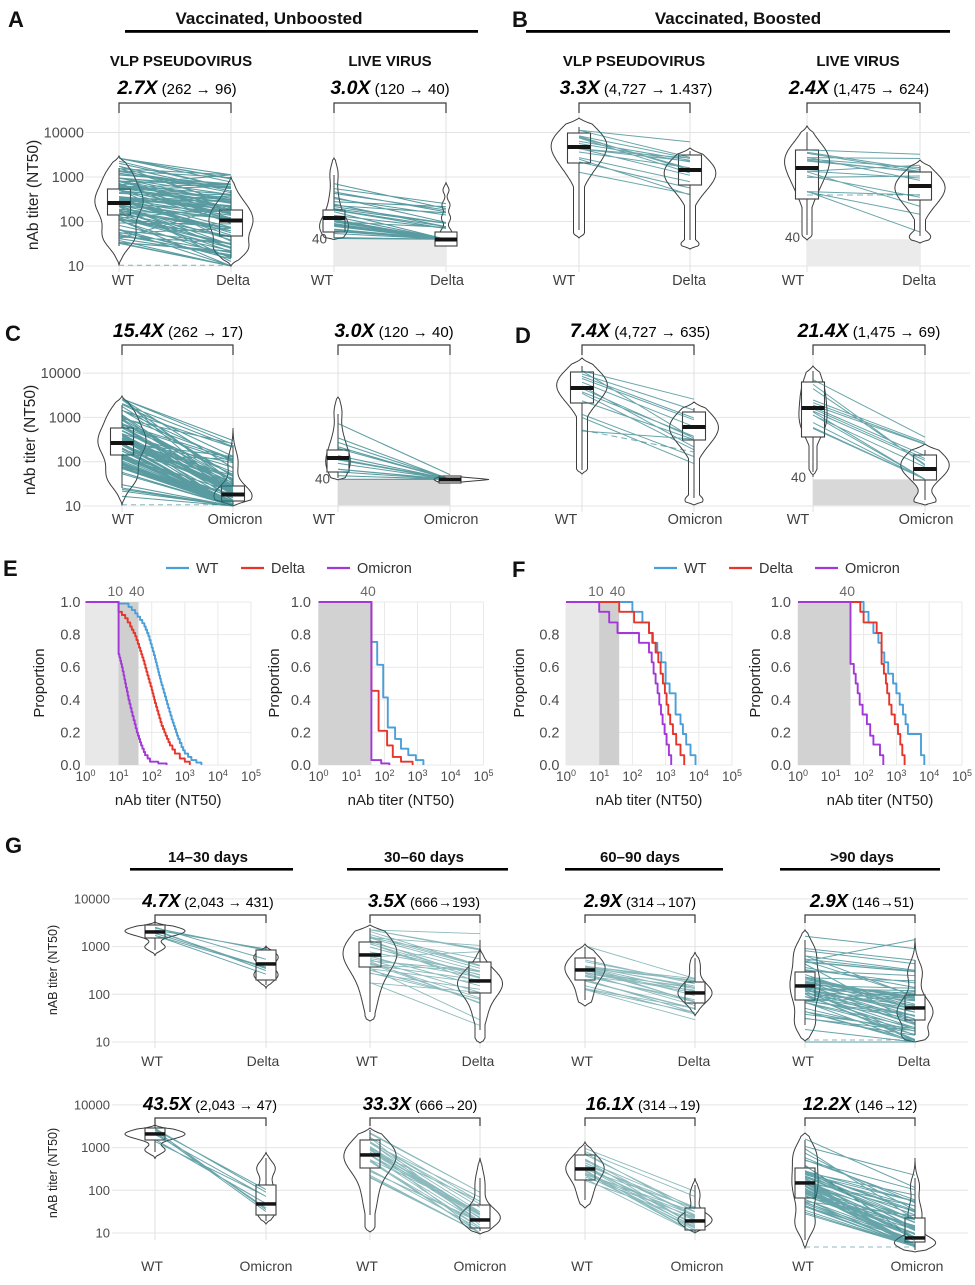  I want to click on svg-text: Vaccinated, Unboosted, so click(268, 18).